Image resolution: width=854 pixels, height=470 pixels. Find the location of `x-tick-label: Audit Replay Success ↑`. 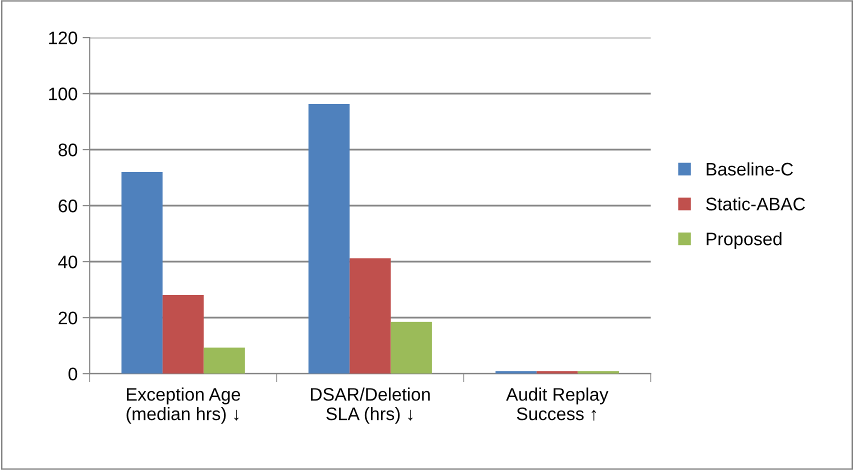

x-tick-label: Audit Replay Success ↑ is located at coordinates (557, 404).